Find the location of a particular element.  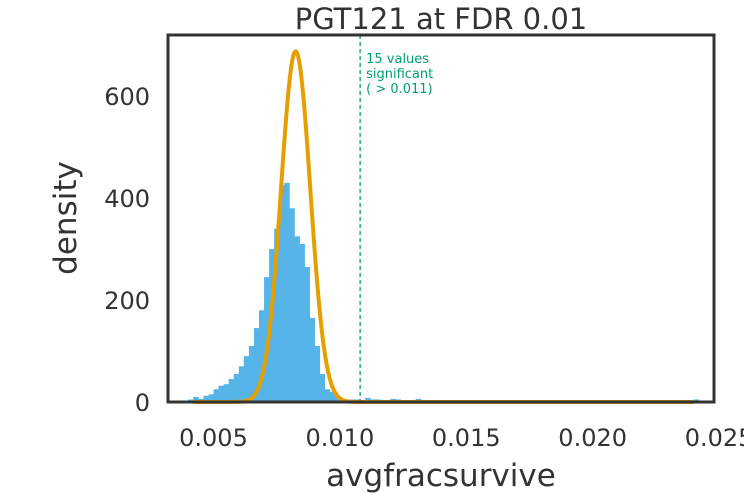

x-tick-label: 0.025 is located at coordinates (714, 438).